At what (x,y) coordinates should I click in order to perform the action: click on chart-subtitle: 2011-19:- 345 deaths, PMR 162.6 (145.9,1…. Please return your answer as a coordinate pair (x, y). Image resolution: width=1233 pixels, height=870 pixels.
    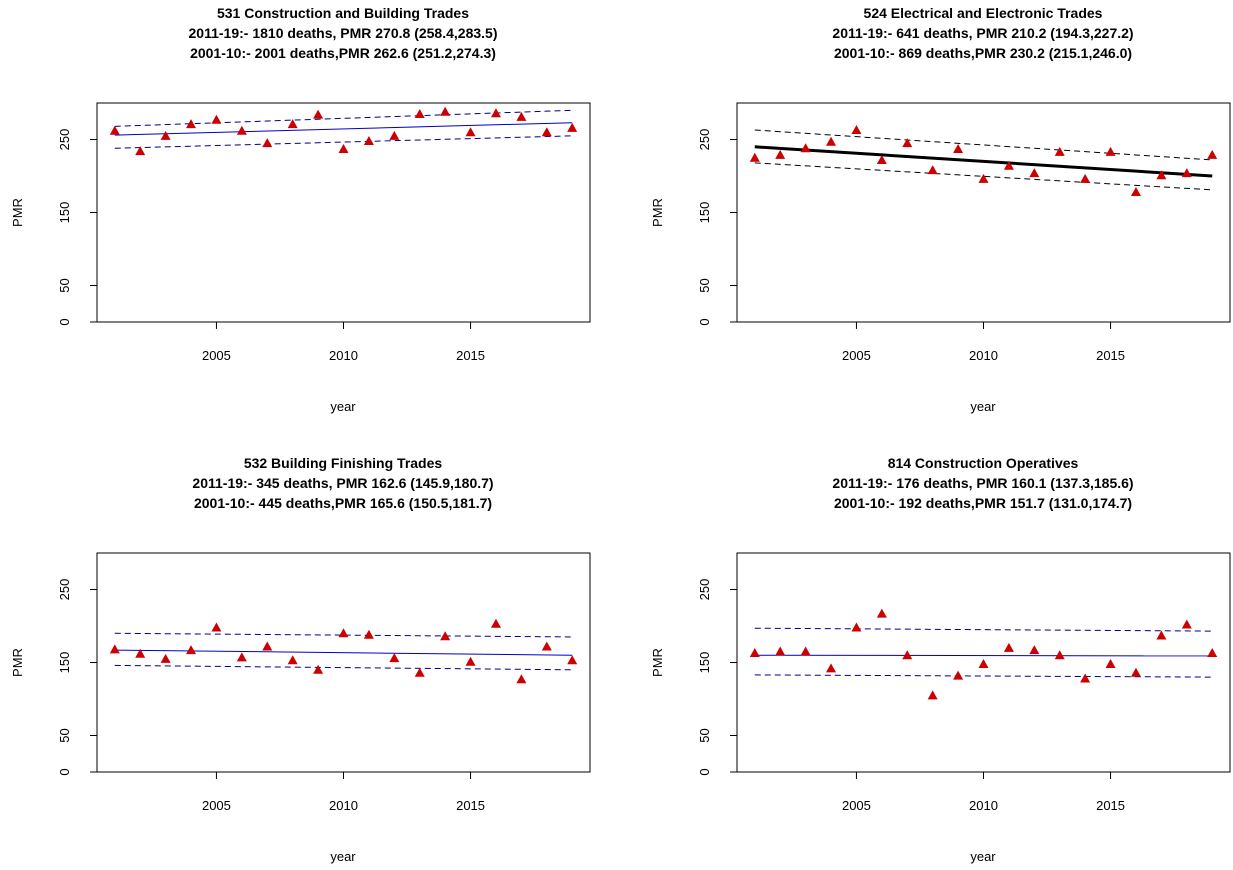
    Looking at the image, I should click on (342, 483).